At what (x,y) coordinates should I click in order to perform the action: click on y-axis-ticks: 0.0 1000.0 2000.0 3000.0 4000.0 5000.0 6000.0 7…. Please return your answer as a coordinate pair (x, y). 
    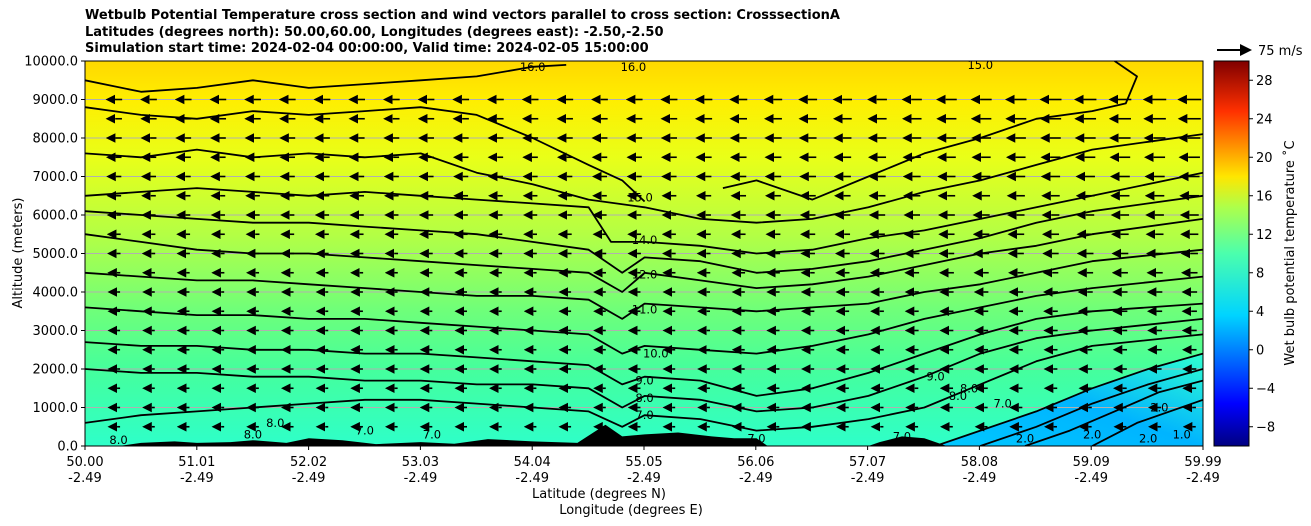
    Looking at the image, I should click on (54, 255).